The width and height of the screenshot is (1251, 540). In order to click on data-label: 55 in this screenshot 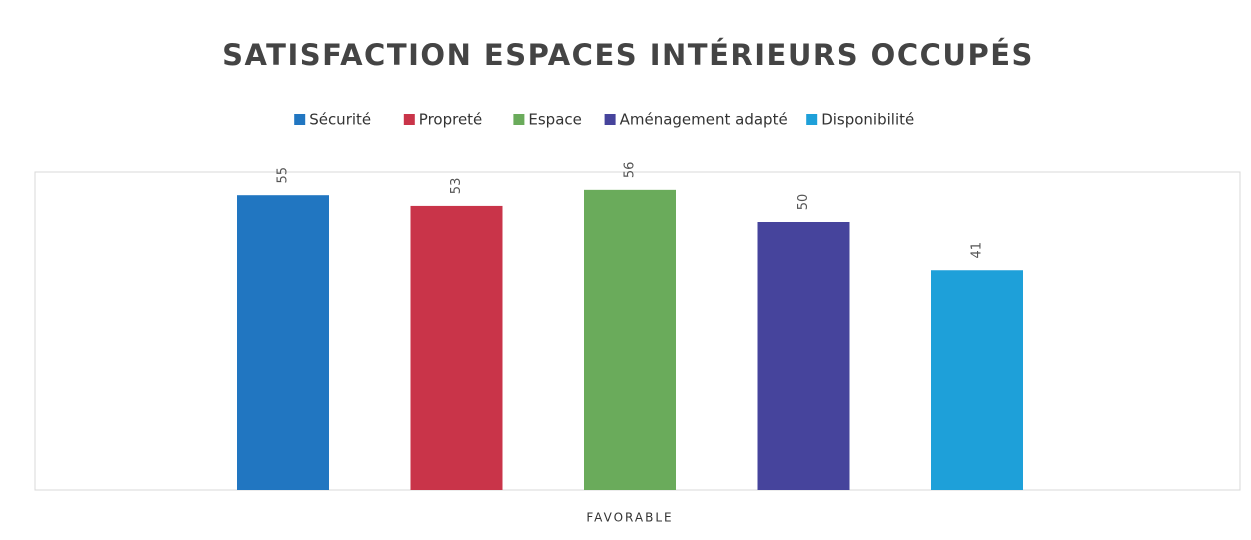, I will do `click(283, 175)`.